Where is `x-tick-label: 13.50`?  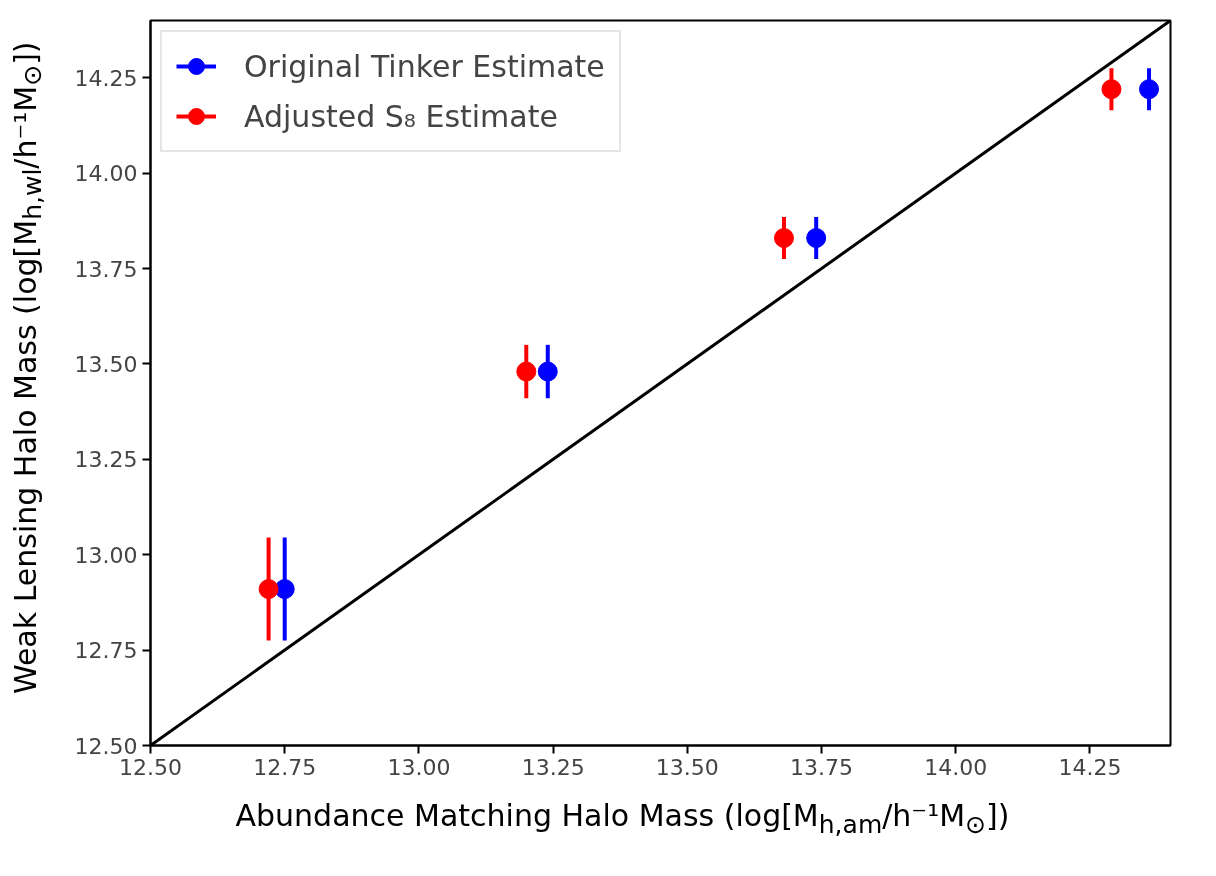 x-tick-label: 13.50 is located at coordinates (687, 767).